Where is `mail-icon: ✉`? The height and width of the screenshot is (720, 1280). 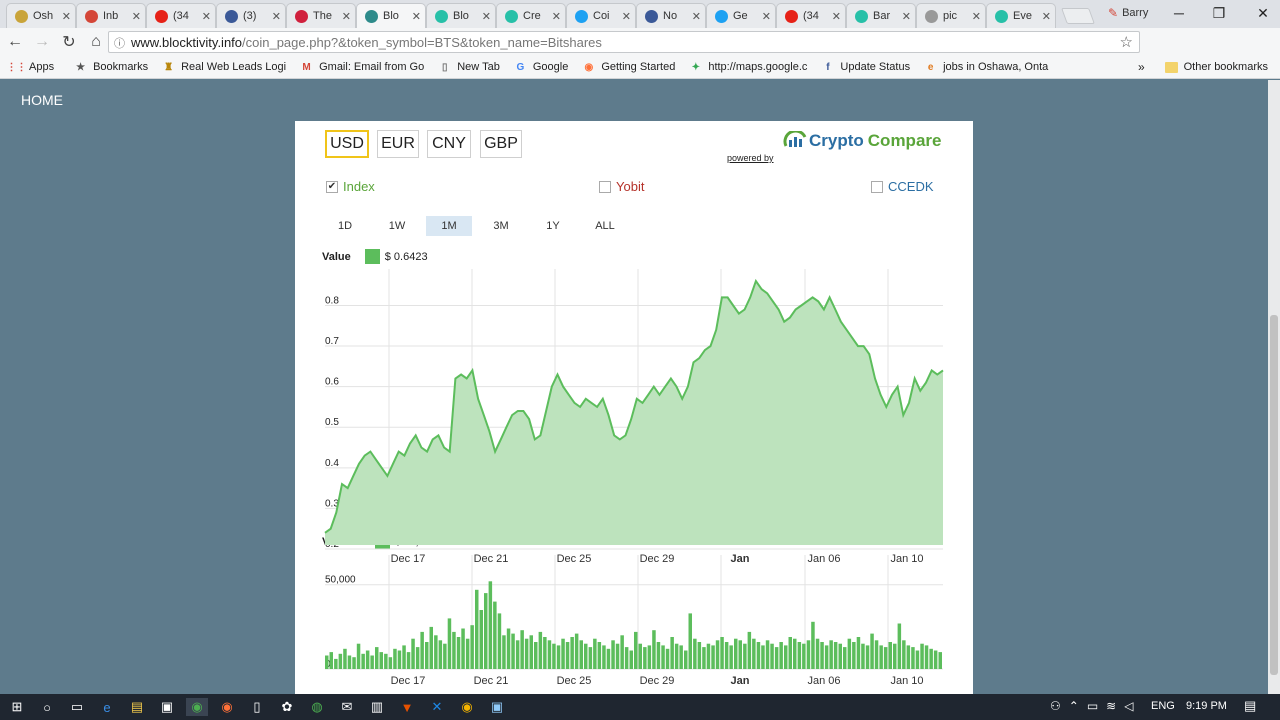
mail-icon: ✉ is located at coordinates (347, 706).